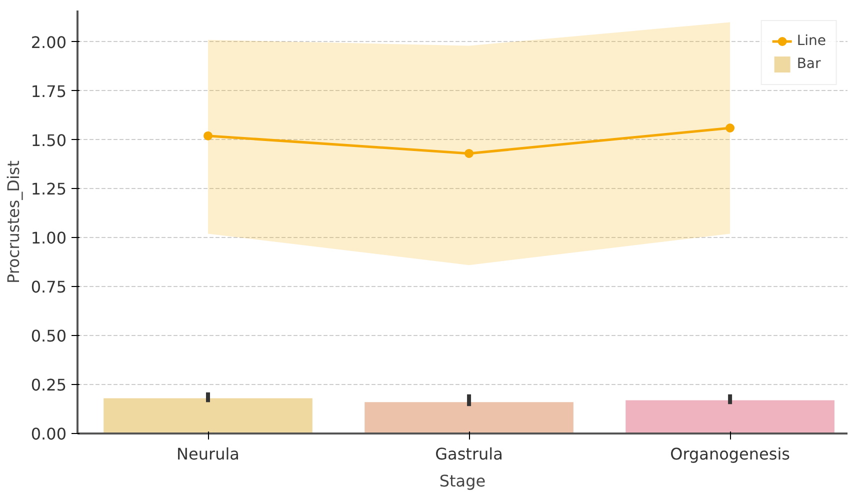 The image size is (852, 493). I want to click on y-tick-label: 1.75, so click(48, 91).